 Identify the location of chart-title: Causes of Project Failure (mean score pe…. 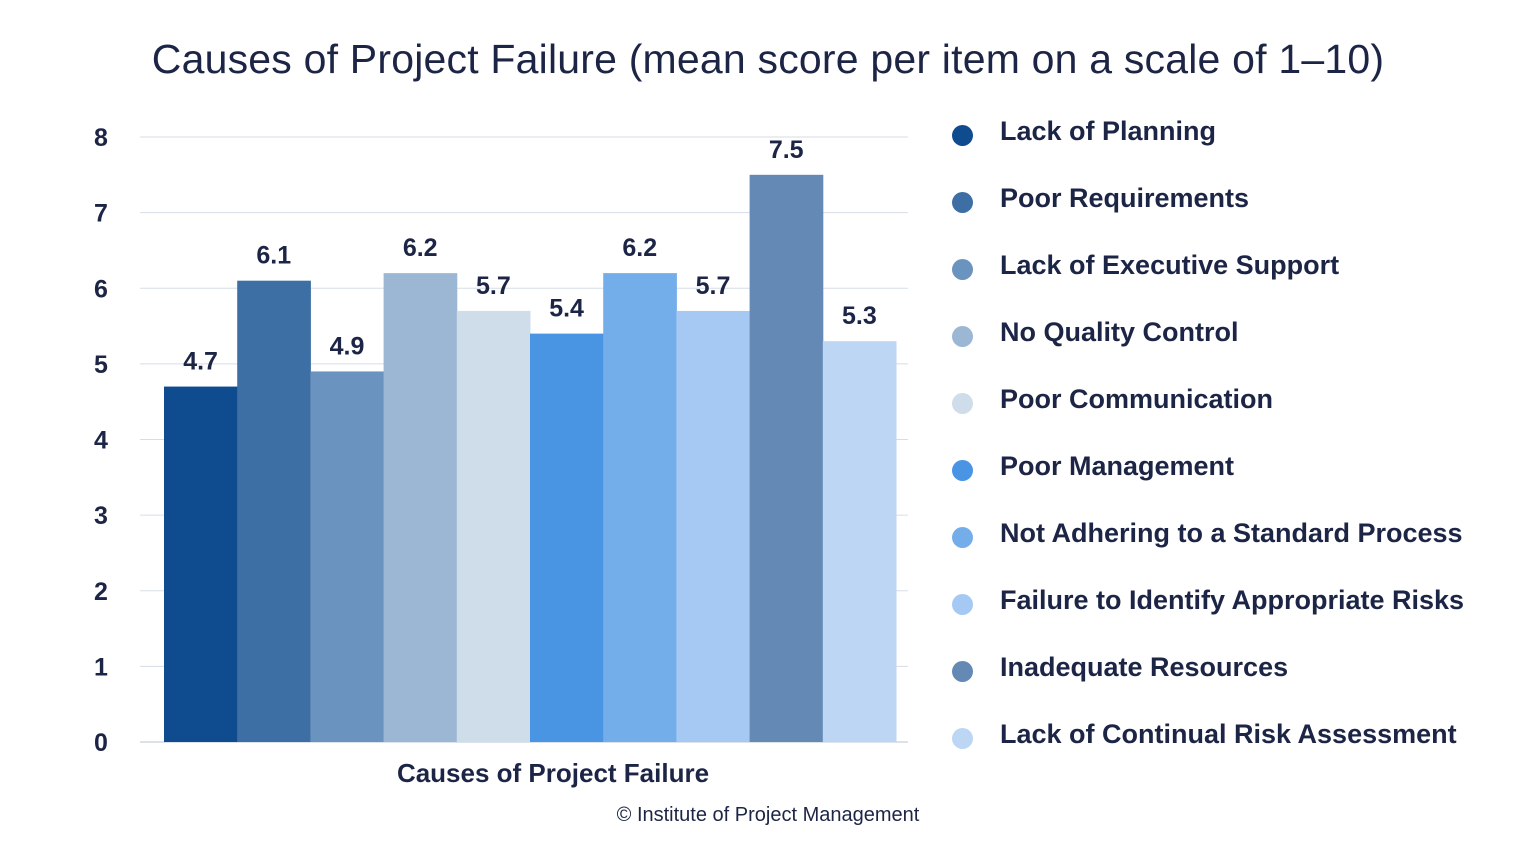
(768, 59).